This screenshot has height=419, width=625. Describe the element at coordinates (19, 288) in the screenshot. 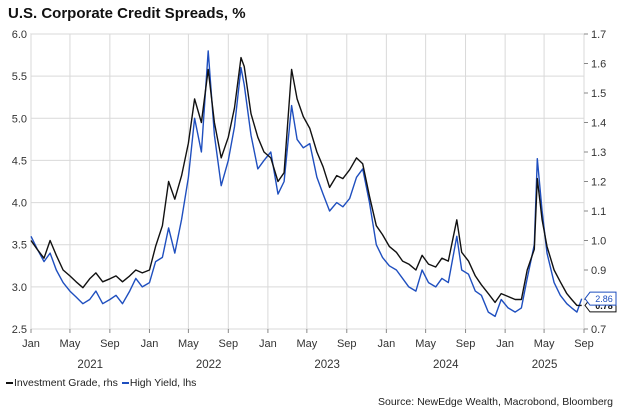

I see `left-tick-label: 3.0` at that location.